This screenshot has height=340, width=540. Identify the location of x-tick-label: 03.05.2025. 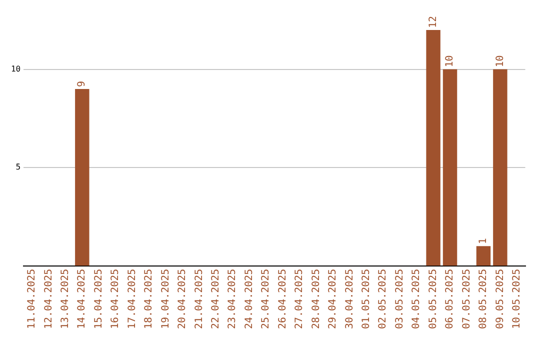
(400, 299).